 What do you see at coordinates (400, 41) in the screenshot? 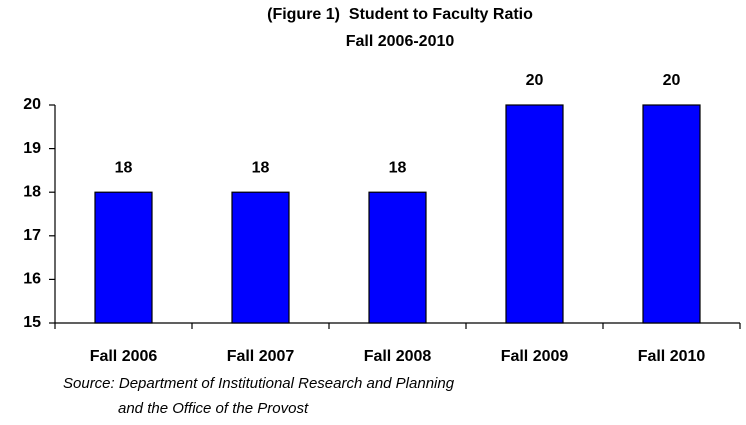
I see `chart-subtitle: Fall 2006-2010` at bounding box center [400, 41].